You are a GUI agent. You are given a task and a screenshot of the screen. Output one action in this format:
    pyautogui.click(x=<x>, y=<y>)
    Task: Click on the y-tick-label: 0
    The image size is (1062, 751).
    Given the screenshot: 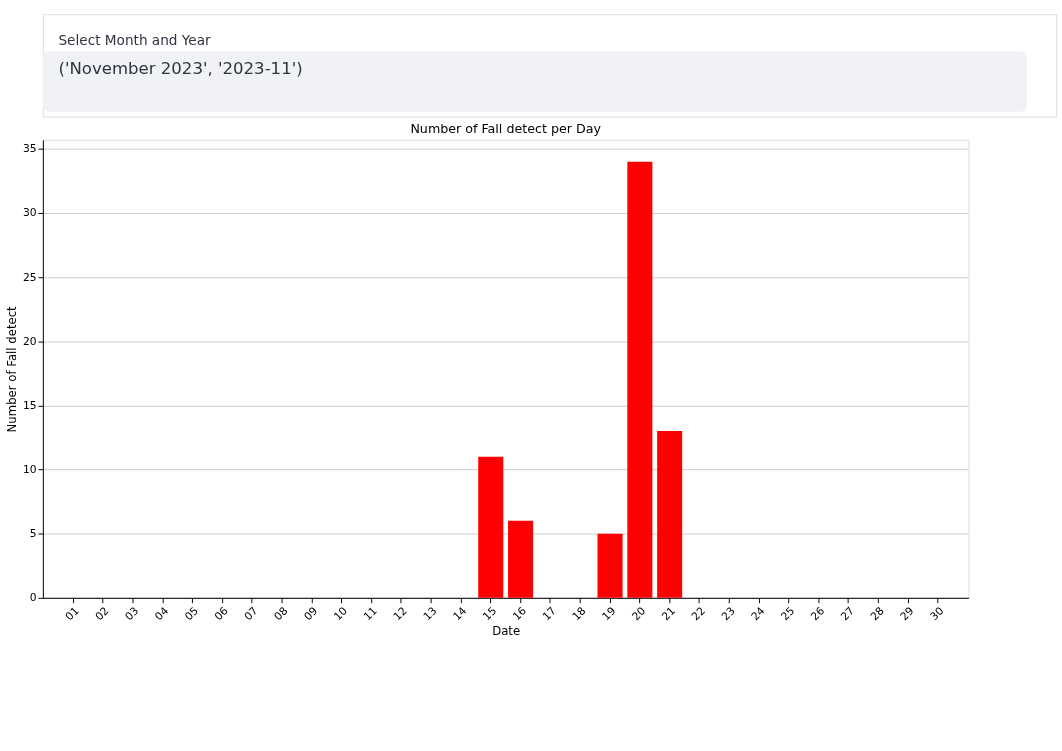 What is the action you would take?
    pyautogui.click(x=33, y=598)
    